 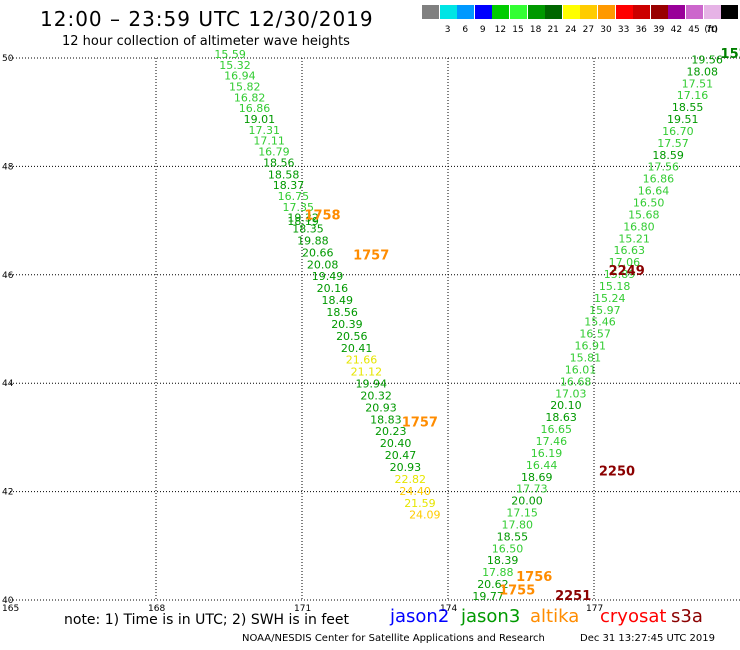 What do you see at coordinates (240, 76) in the screenshot?
I see `swh-value: 16.94` at bounding box center [240, 76].